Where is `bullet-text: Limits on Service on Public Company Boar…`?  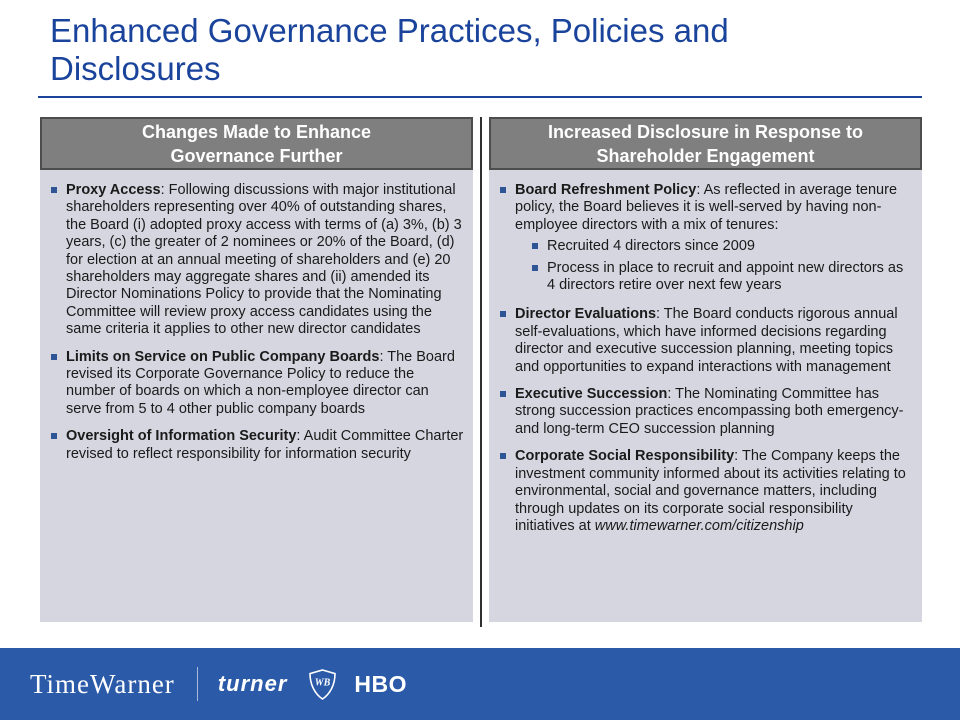
bullet-text: Limits on Service on Public Company Boar… is located at coordinates (260, 382).